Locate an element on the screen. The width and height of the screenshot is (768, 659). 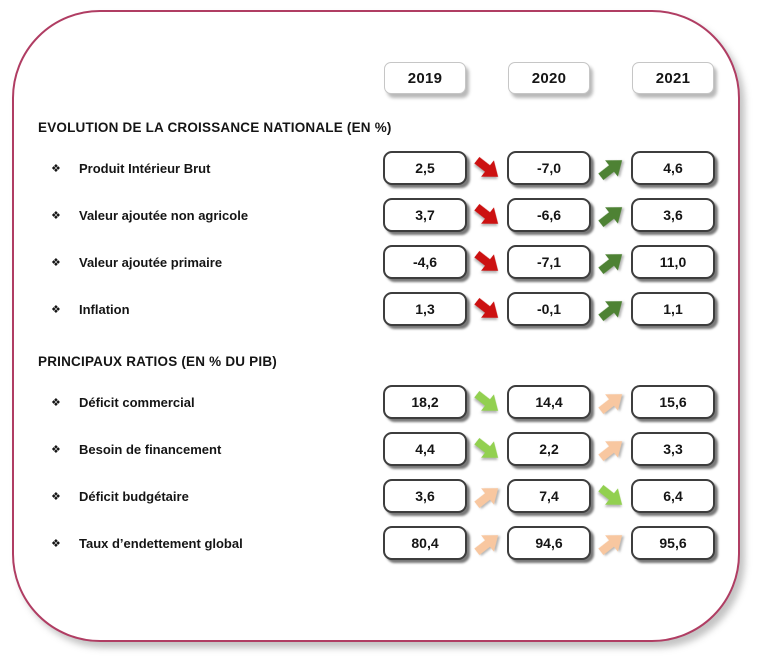
table-row: ❖ Produit Intérieur Brut 2,5 -7,0 4,6 is located at coordinates (370, 168).